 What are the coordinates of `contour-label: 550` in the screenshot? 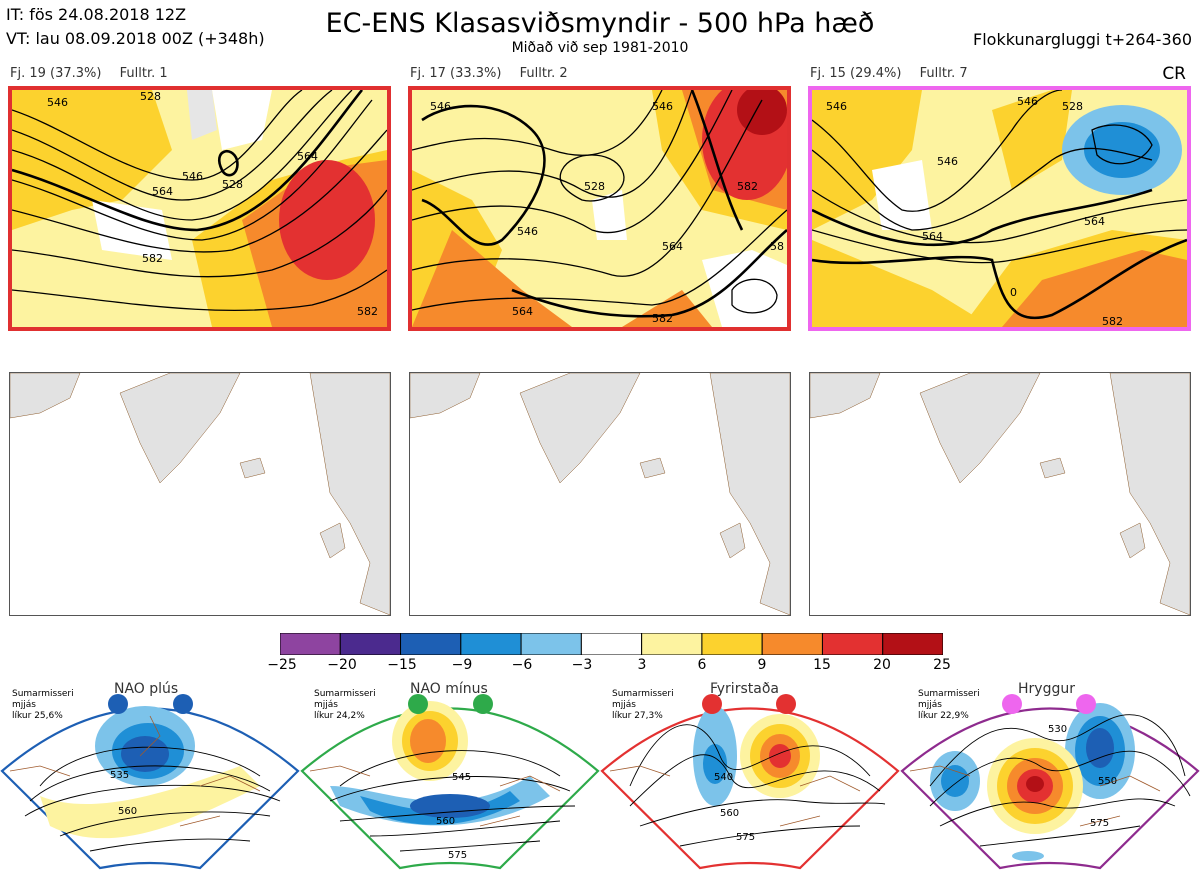 It's located at (1107, 781).